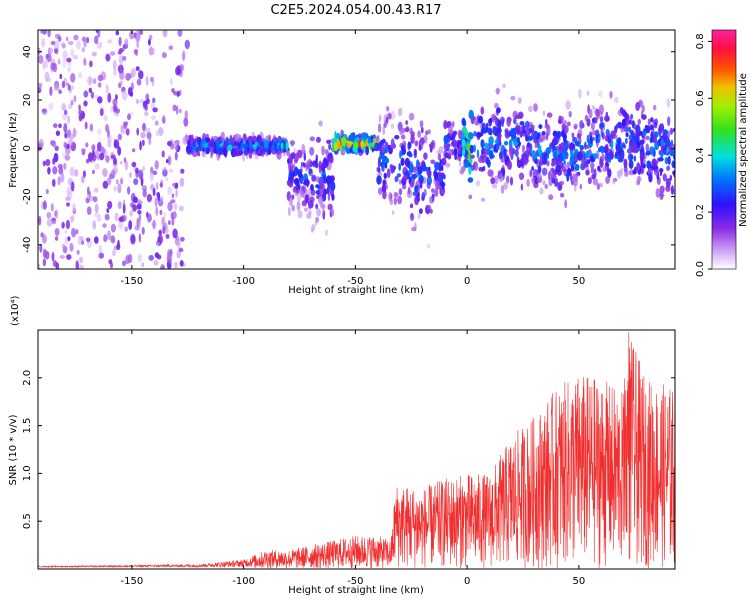 This screenshot has width=750, height=600. Describe the element at coordinates (579, 581) in the screenshot. I see `xtick-label: 50` at that location.